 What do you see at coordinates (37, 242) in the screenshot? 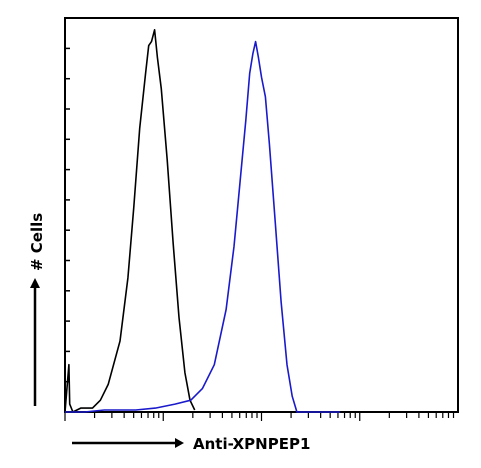
I see `y-axis-label: # Cells` at bounding box center [37, 242].